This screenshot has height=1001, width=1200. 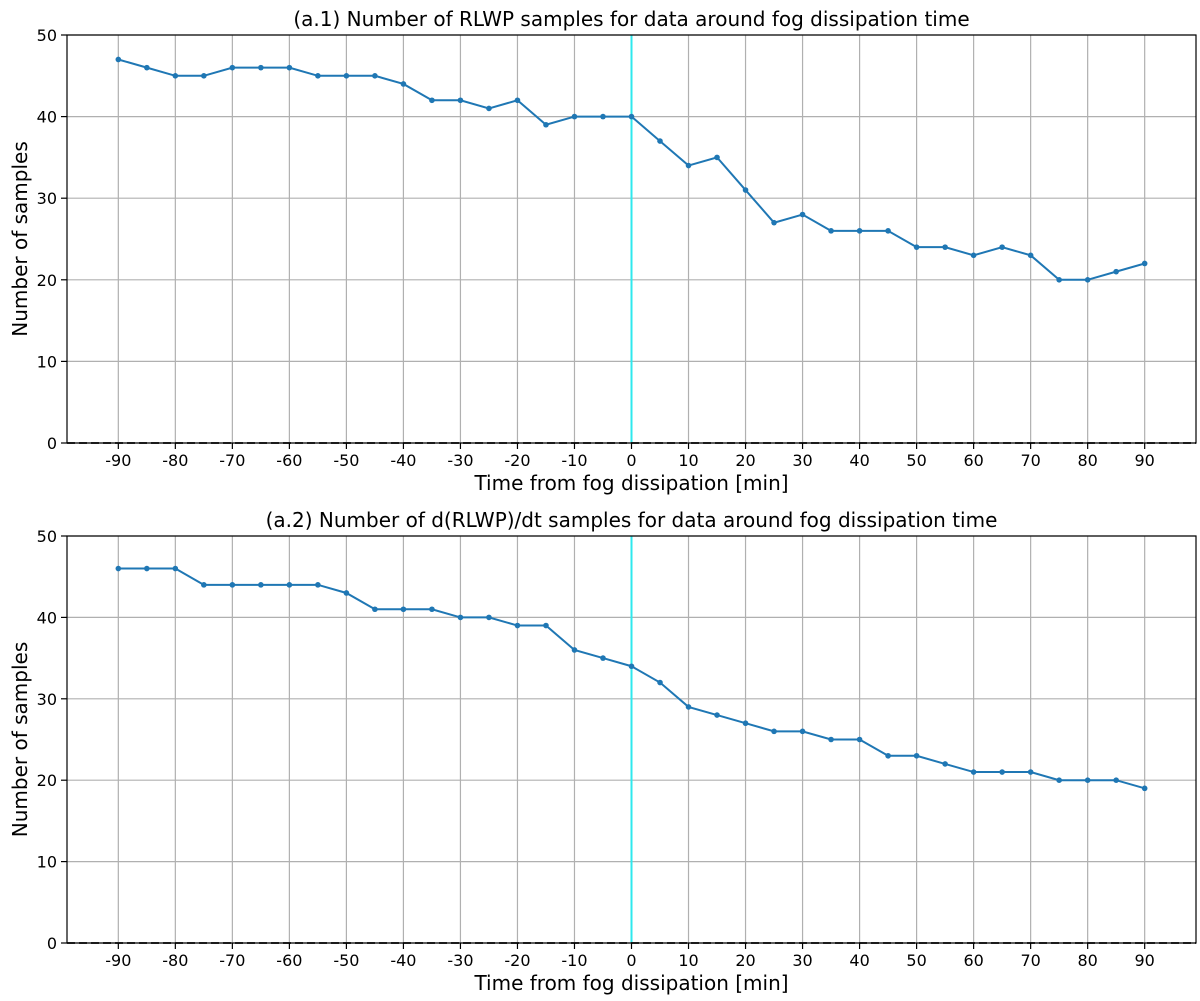 What do you see at coordinates (574, 960) in the screenshot?
I see `x-tick-label: -10` at bounding box center [574, 960].